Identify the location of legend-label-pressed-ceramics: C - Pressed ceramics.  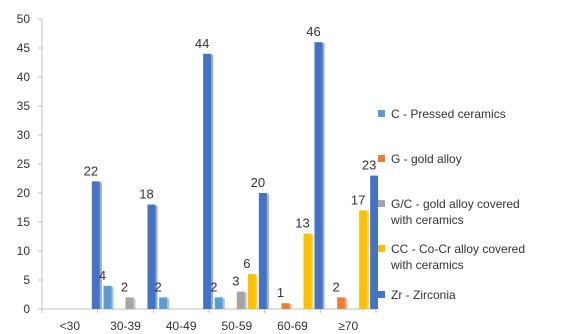
(448, 114).